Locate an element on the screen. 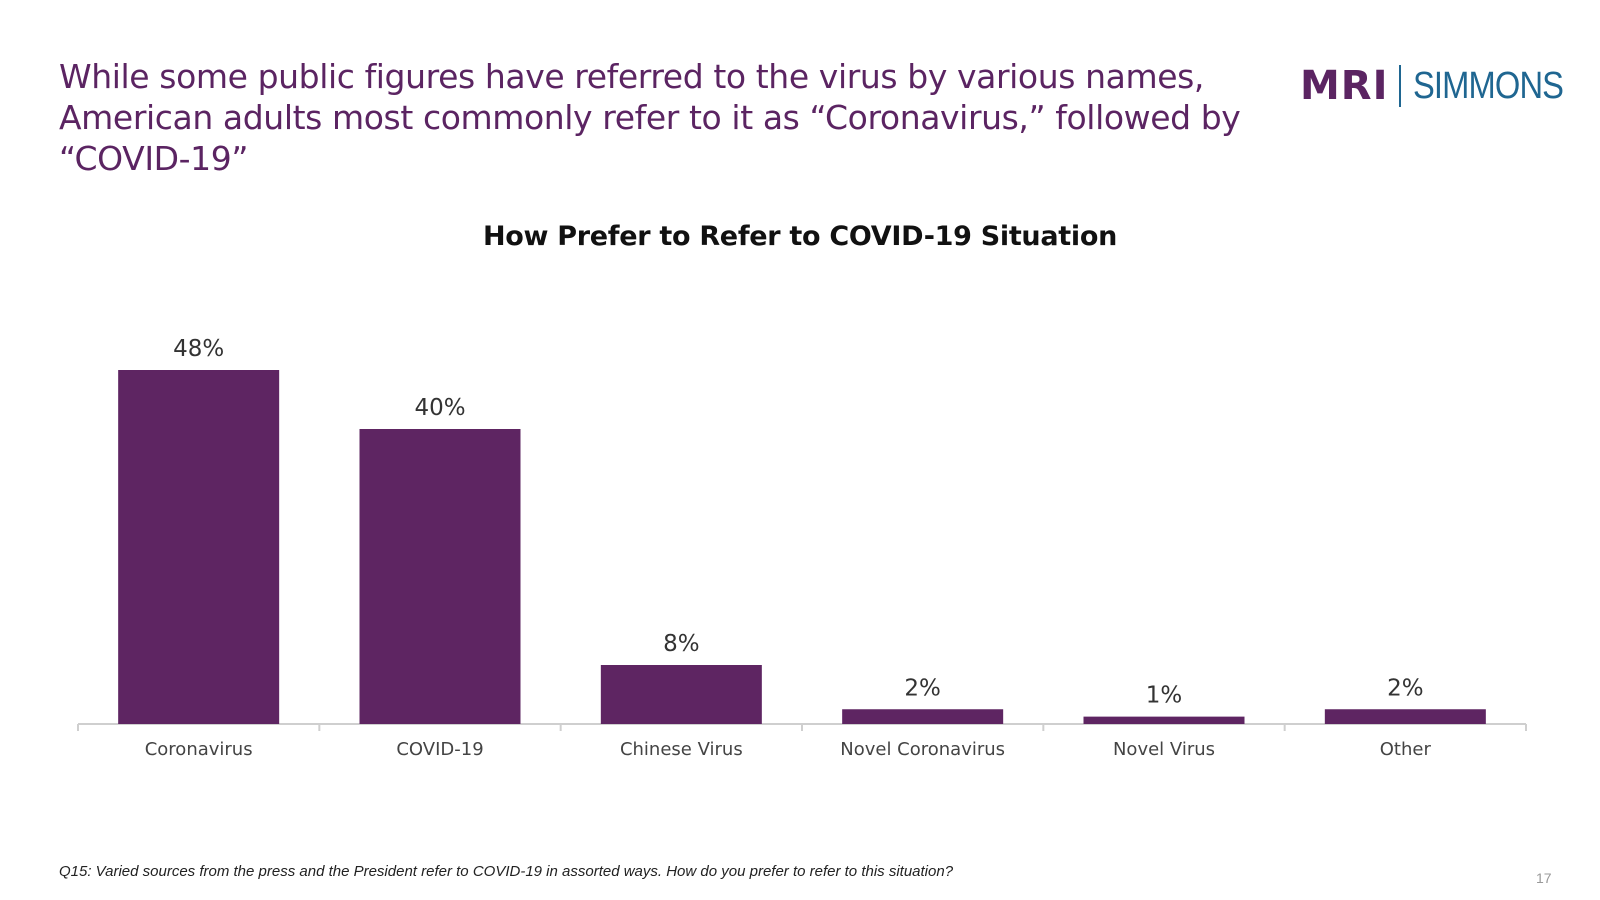 The image size is (1600, 900). category-label: Other is located at coordinates (1406, 749).